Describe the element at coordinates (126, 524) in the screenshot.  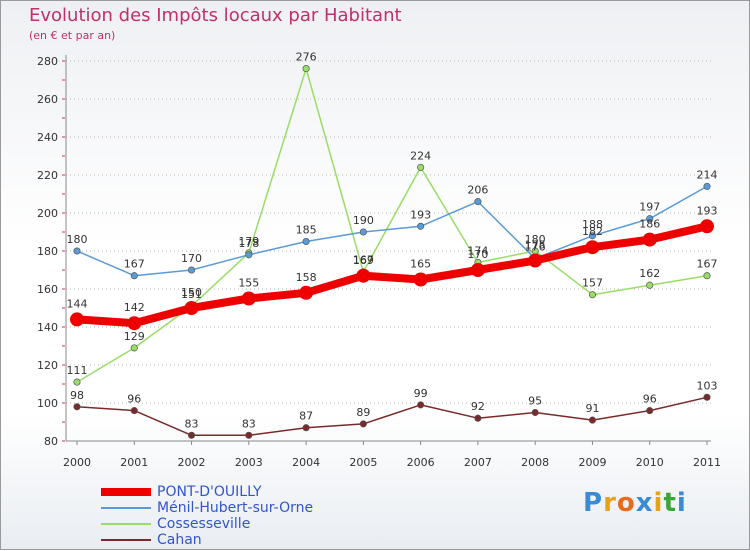
I see `legend-swatch-cossesseville` at that location.